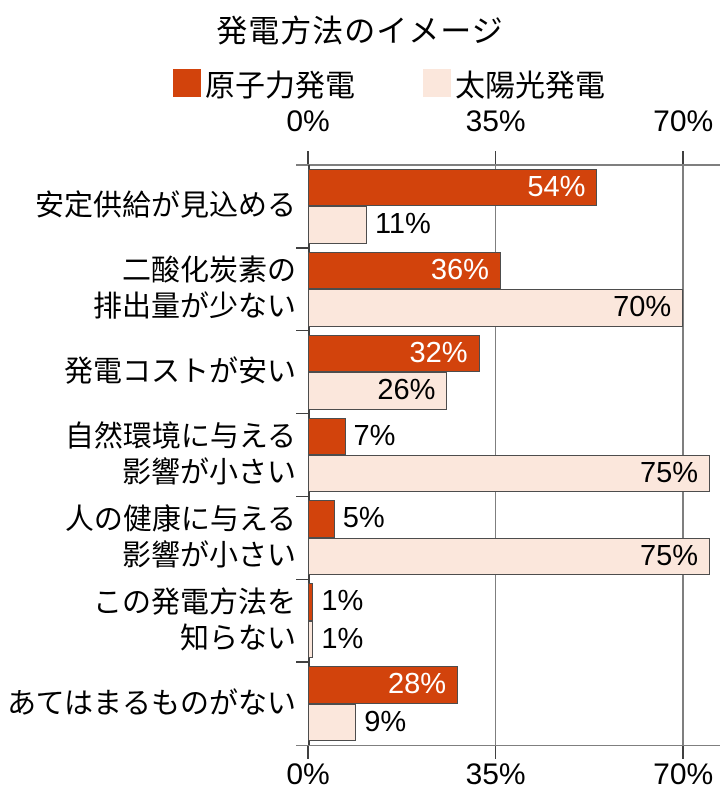  Describe the element at coordinates (187, 83) in the screenshot. I see `legend-swatch-nuclear` at that location.